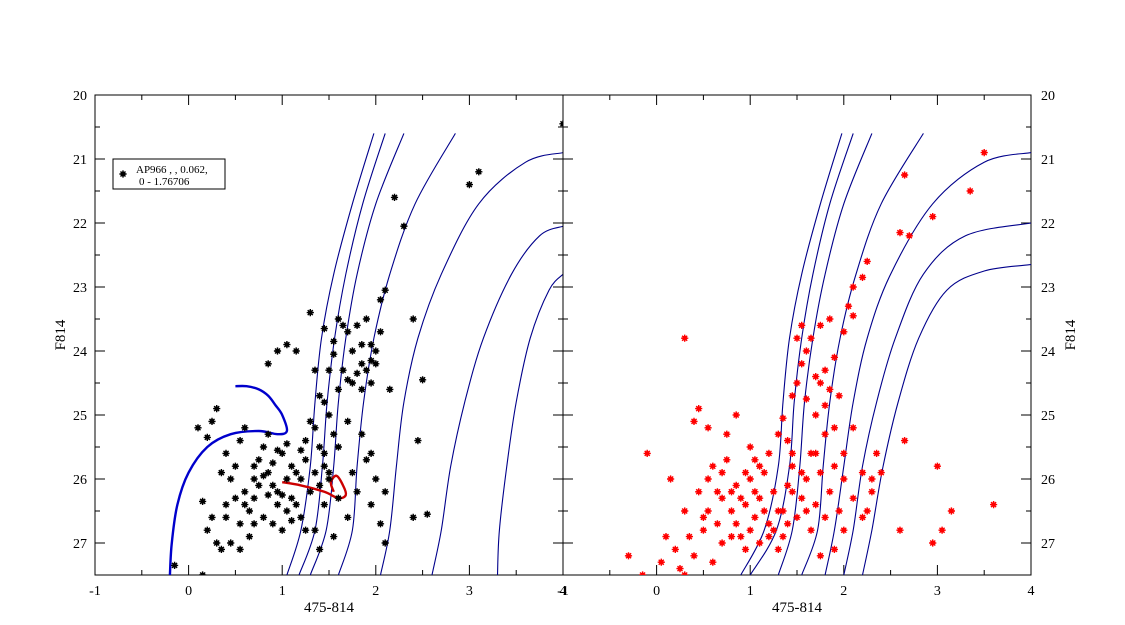 This screenshot has width=1125, height=625. I want to click on y-tick-label: 21, so click(80, 160).